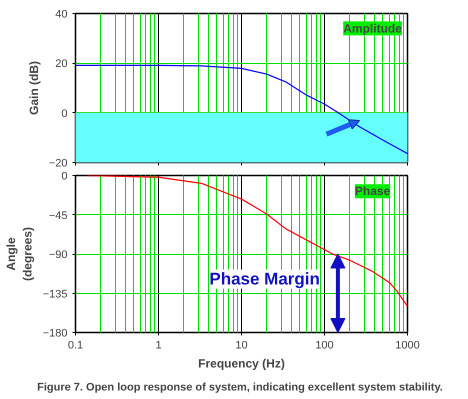 The height and width of the screenshot is (399, 468). I want to click on y-axis-title: Angle (degrees), so click(19, 254).